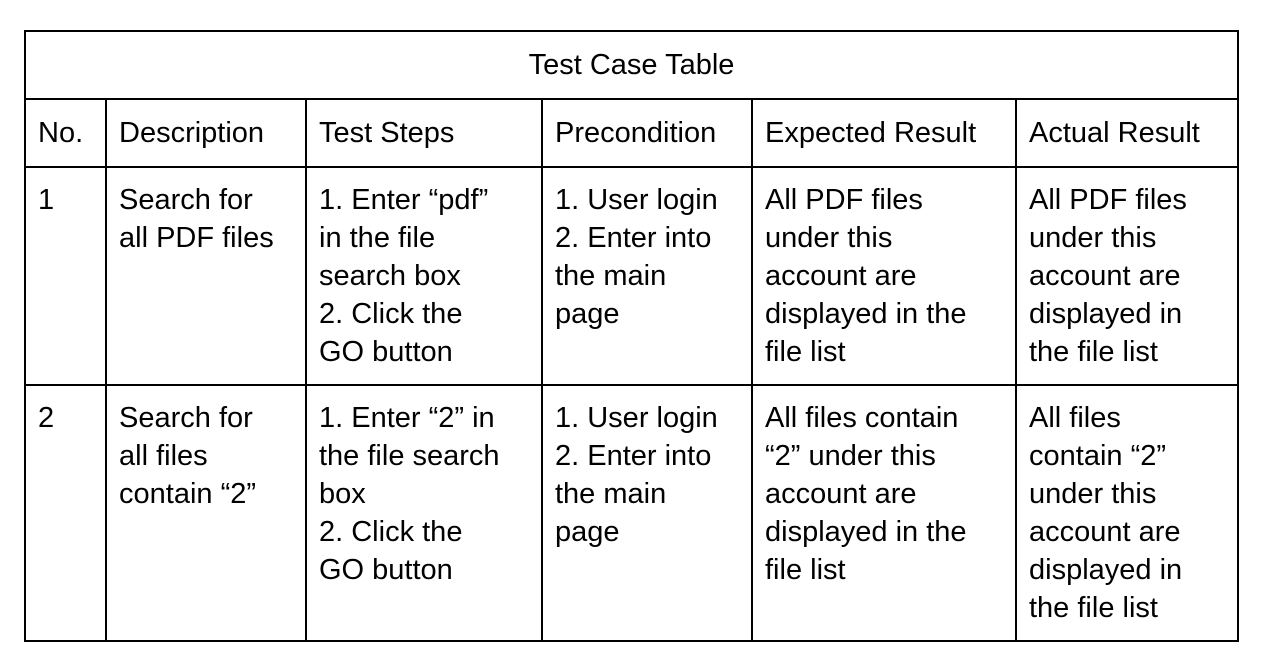  What do you see at coordinates (404, 200) in the screenshot?
I see `cell-line: 1. Enter “pdf”` at bounding box center [404, 200].